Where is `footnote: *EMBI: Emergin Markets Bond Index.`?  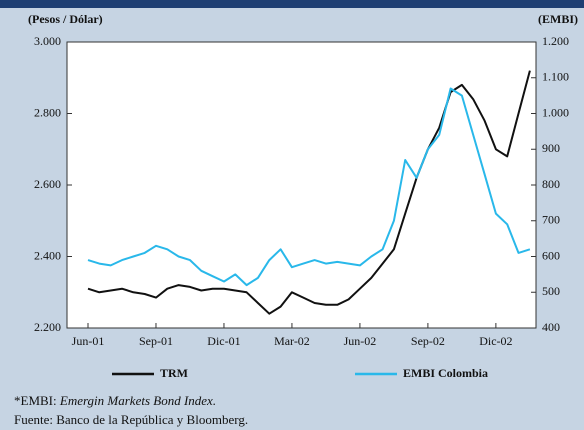 footnote: *EMBI: Emergin Markets Bond Index. is located at coordinates (115, 400).